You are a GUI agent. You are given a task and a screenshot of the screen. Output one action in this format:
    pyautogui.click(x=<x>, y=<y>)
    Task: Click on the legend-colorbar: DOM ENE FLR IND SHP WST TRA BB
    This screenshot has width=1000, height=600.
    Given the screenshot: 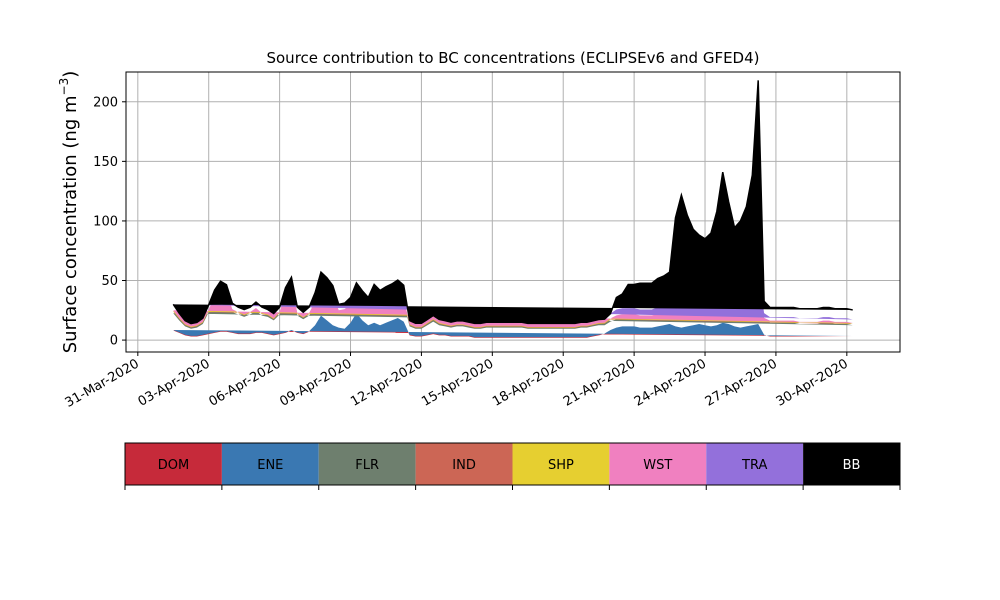 What is the action you would take?
    pyautogui.click(x=512, y=466)
    